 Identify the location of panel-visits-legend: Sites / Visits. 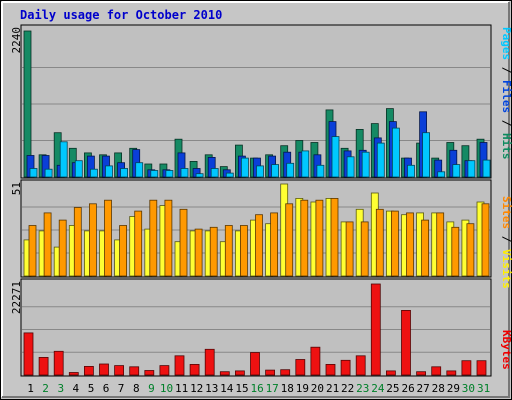
(506, 242).